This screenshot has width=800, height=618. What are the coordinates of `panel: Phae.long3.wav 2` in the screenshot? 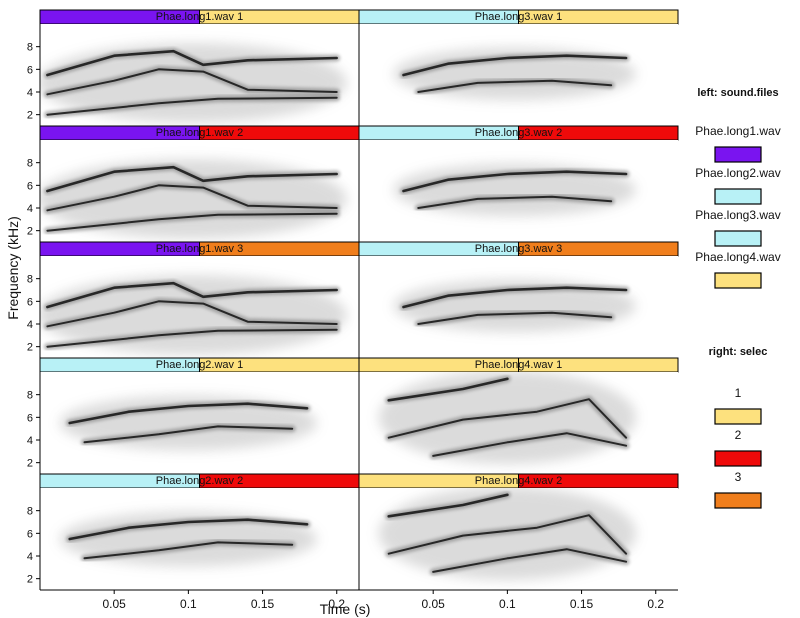 It's located at (518, 183).